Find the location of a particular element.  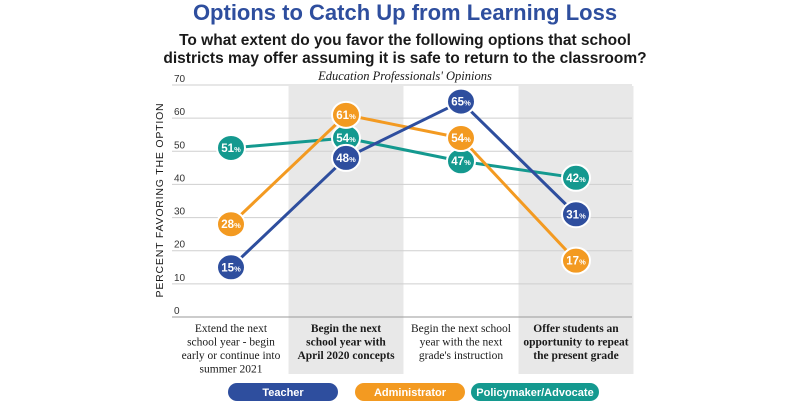

legend-label: Administrator is located at coordinates (410, 393).